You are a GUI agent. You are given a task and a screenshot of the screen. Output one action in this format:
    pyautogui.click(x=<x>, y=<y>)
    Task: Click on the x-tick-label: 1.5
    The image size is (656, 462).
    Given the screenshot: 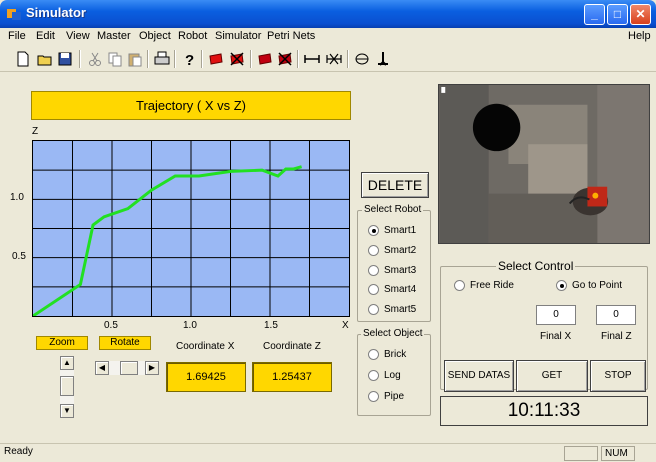 What is the action you would take?
    pyautogui.click(x=271, y=325)
    